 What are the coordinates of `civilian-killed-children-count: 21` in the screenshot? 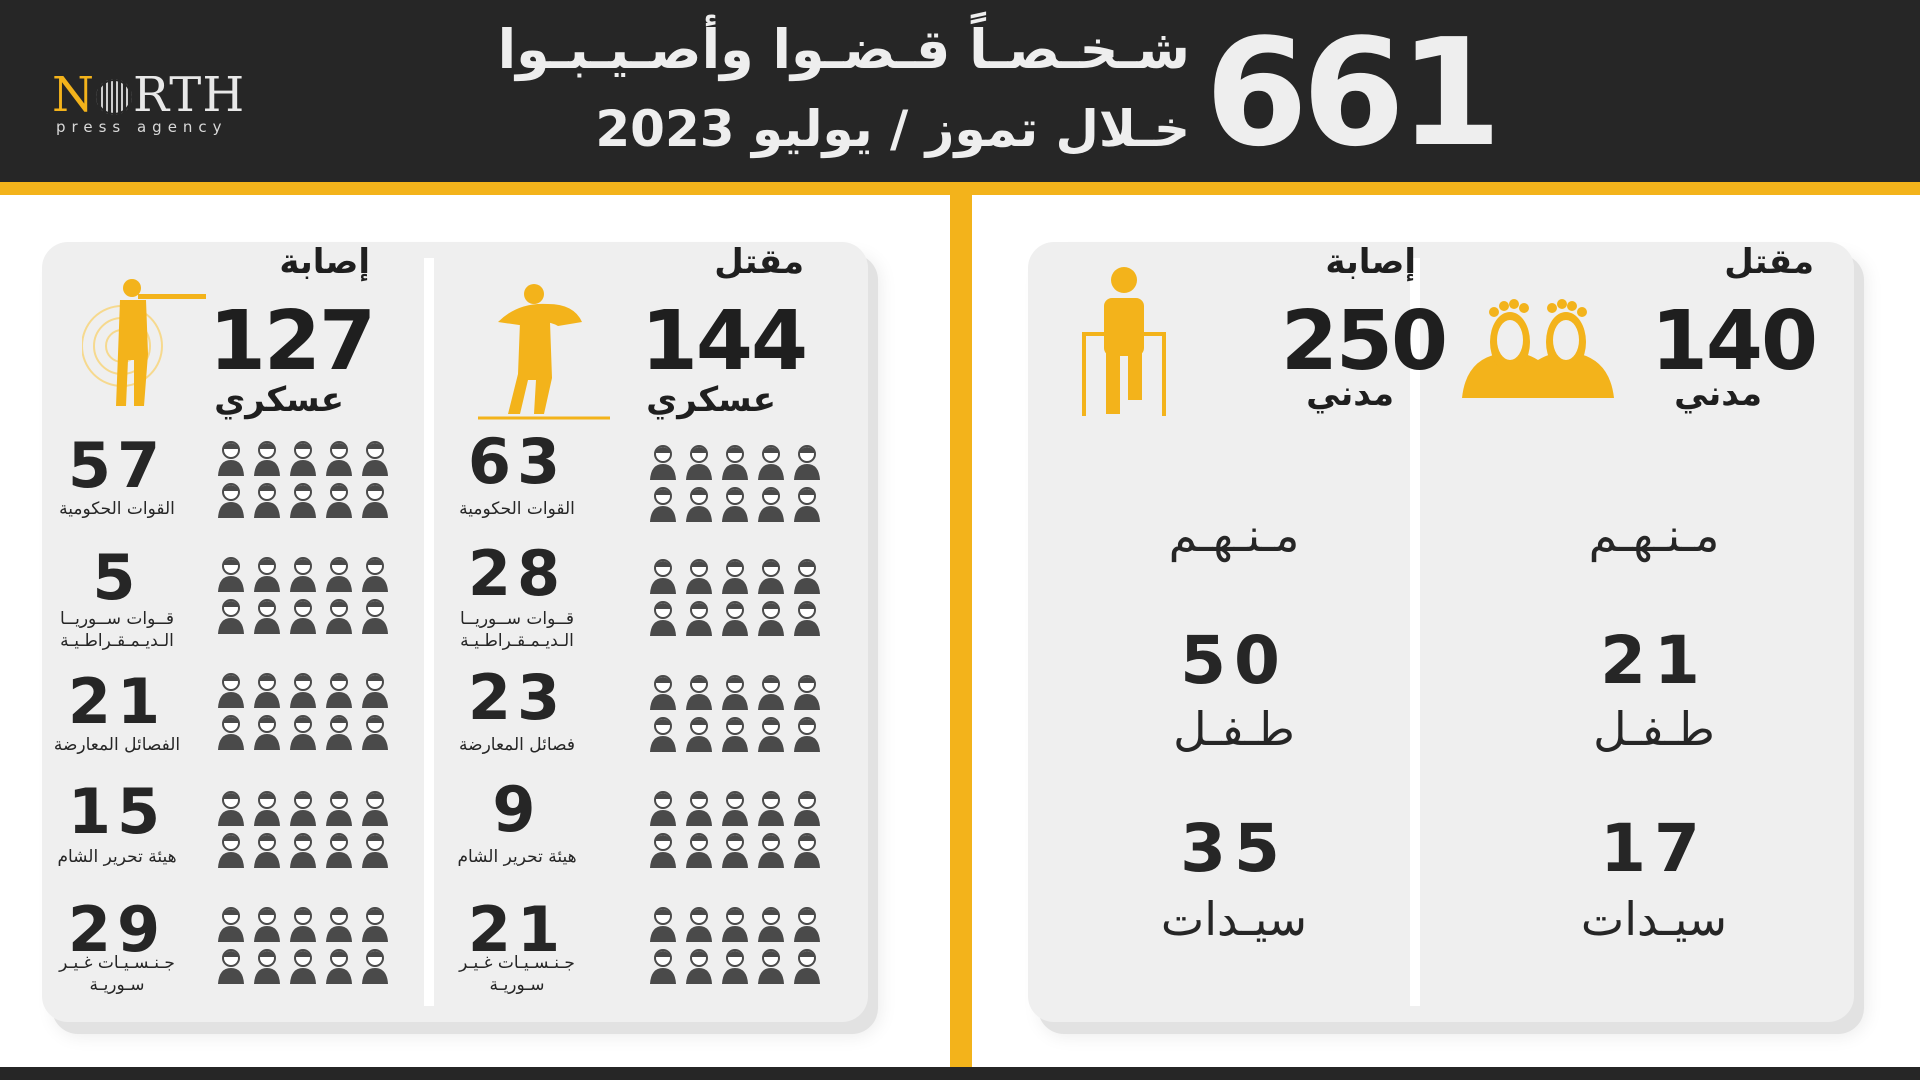 It's located at (1654, 660).